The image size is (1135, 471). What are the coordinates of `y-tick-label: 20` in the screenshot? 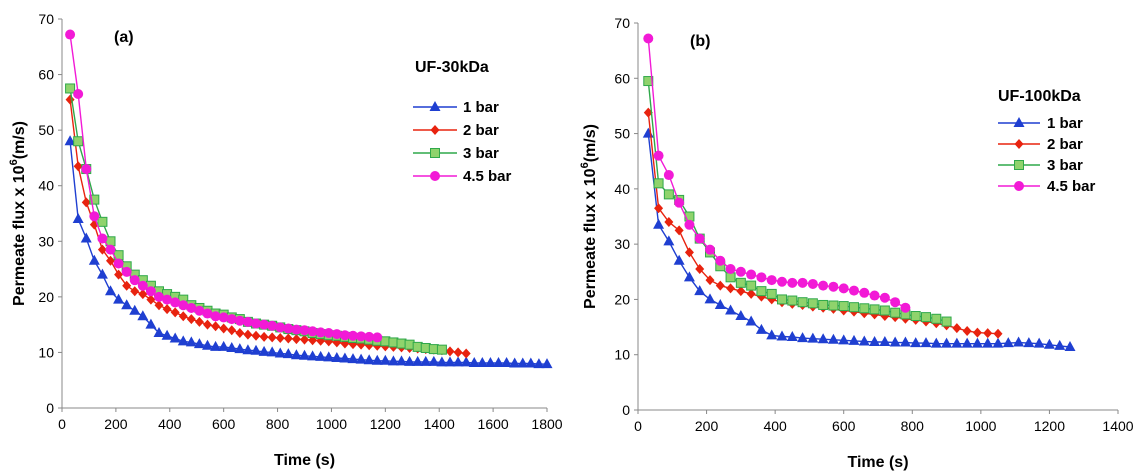 It's located at (622, 299).